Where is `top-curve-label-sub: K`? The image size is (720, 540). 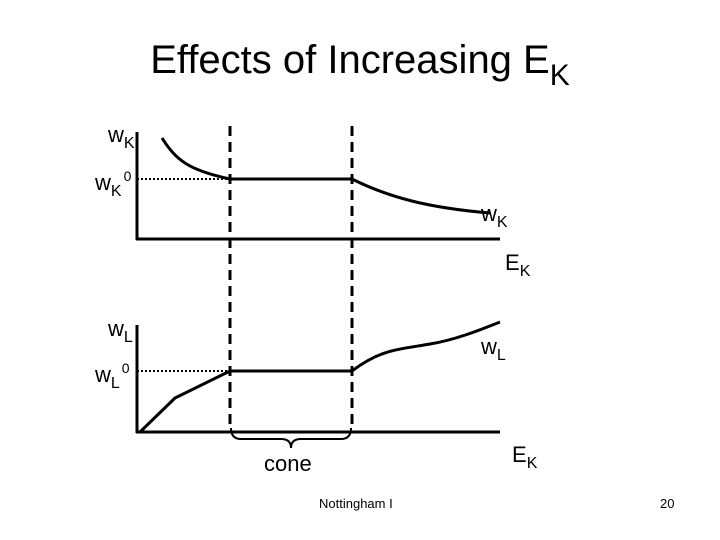
top-curve-label-sub: K is located at coordinates (502, 222).